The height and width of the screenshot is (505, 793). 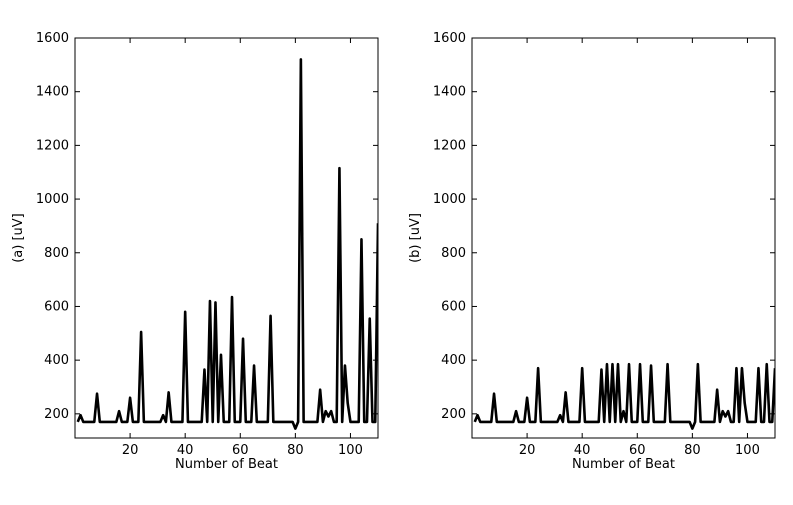 What do you see at coordinates (18, 238) in the screenshot?
I see `y-axis-label: (a) [uV]` at bounding box center [18, 238].